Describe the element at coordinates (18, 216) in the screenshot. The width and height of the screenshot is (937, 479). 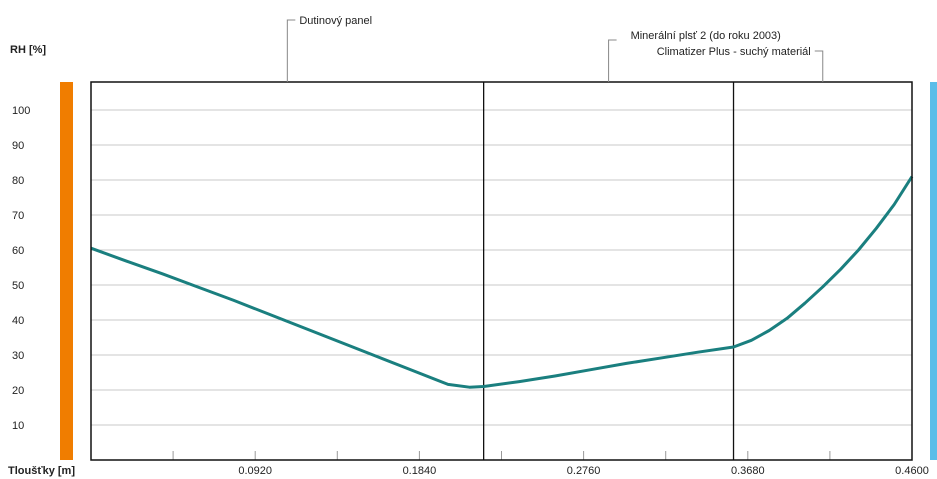
I see `y-tick-label: 70` at that location.